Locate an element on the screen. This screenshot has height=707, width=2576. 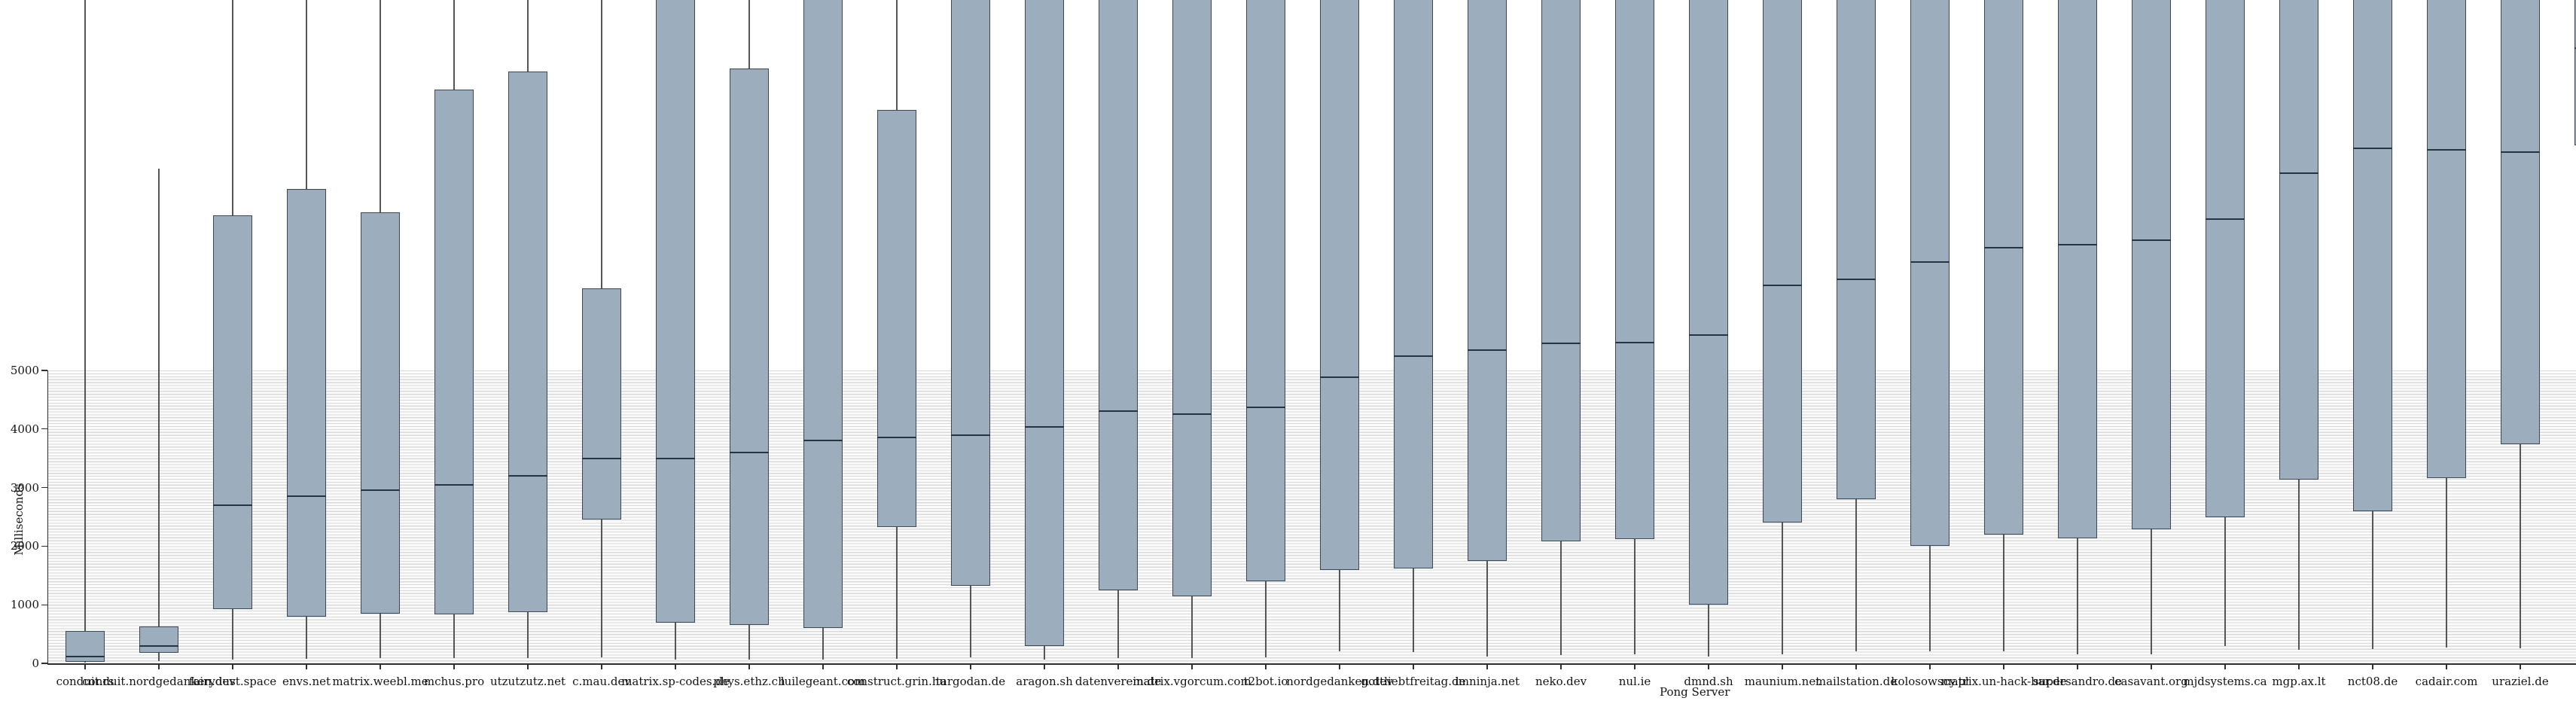
median-line-matrix.sp-codes.de is located at coordinates (675, 458).